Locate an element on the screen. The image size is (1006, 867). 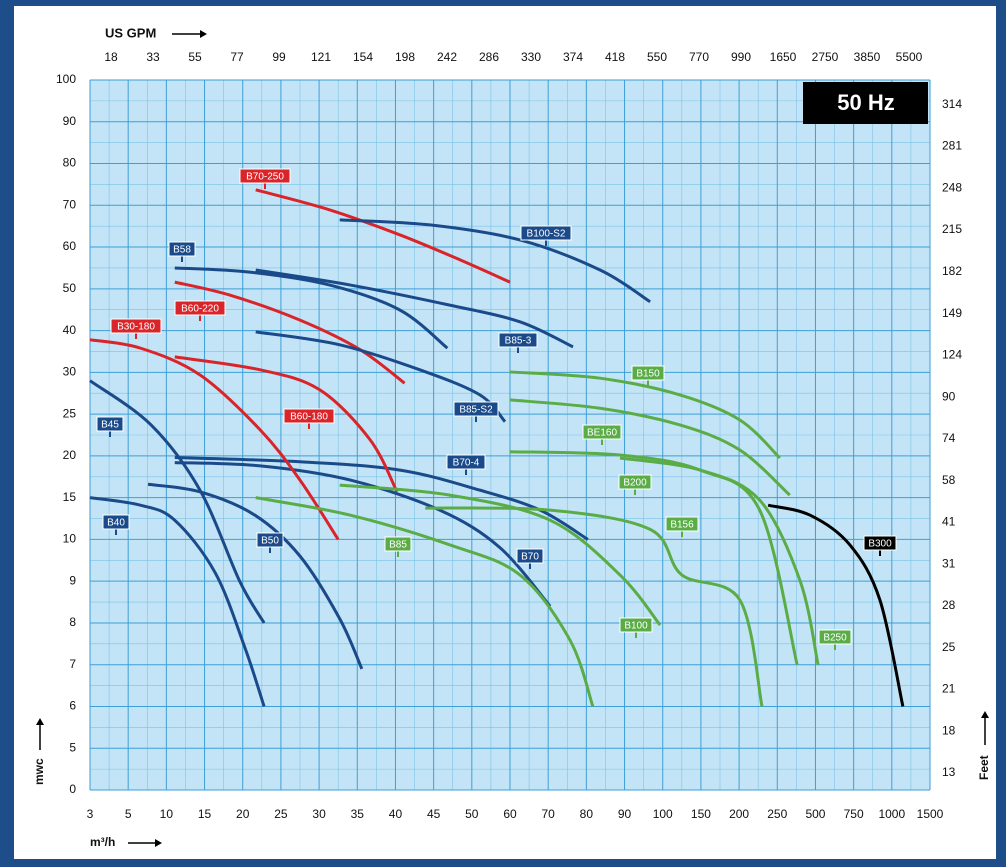
curve-tag: B250 is located at coordinates (835, 639).